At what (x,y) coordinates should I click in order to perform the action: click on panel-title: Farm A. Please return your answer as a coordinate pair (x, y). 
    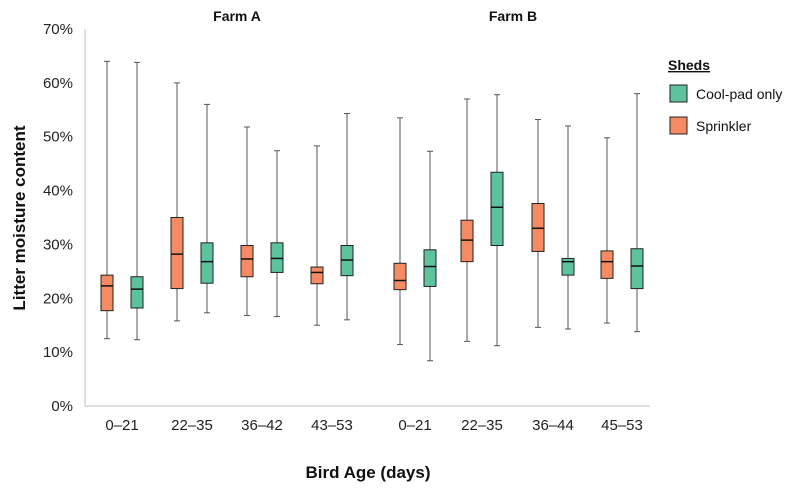
    Looking at the image, I should click on (237, 16).